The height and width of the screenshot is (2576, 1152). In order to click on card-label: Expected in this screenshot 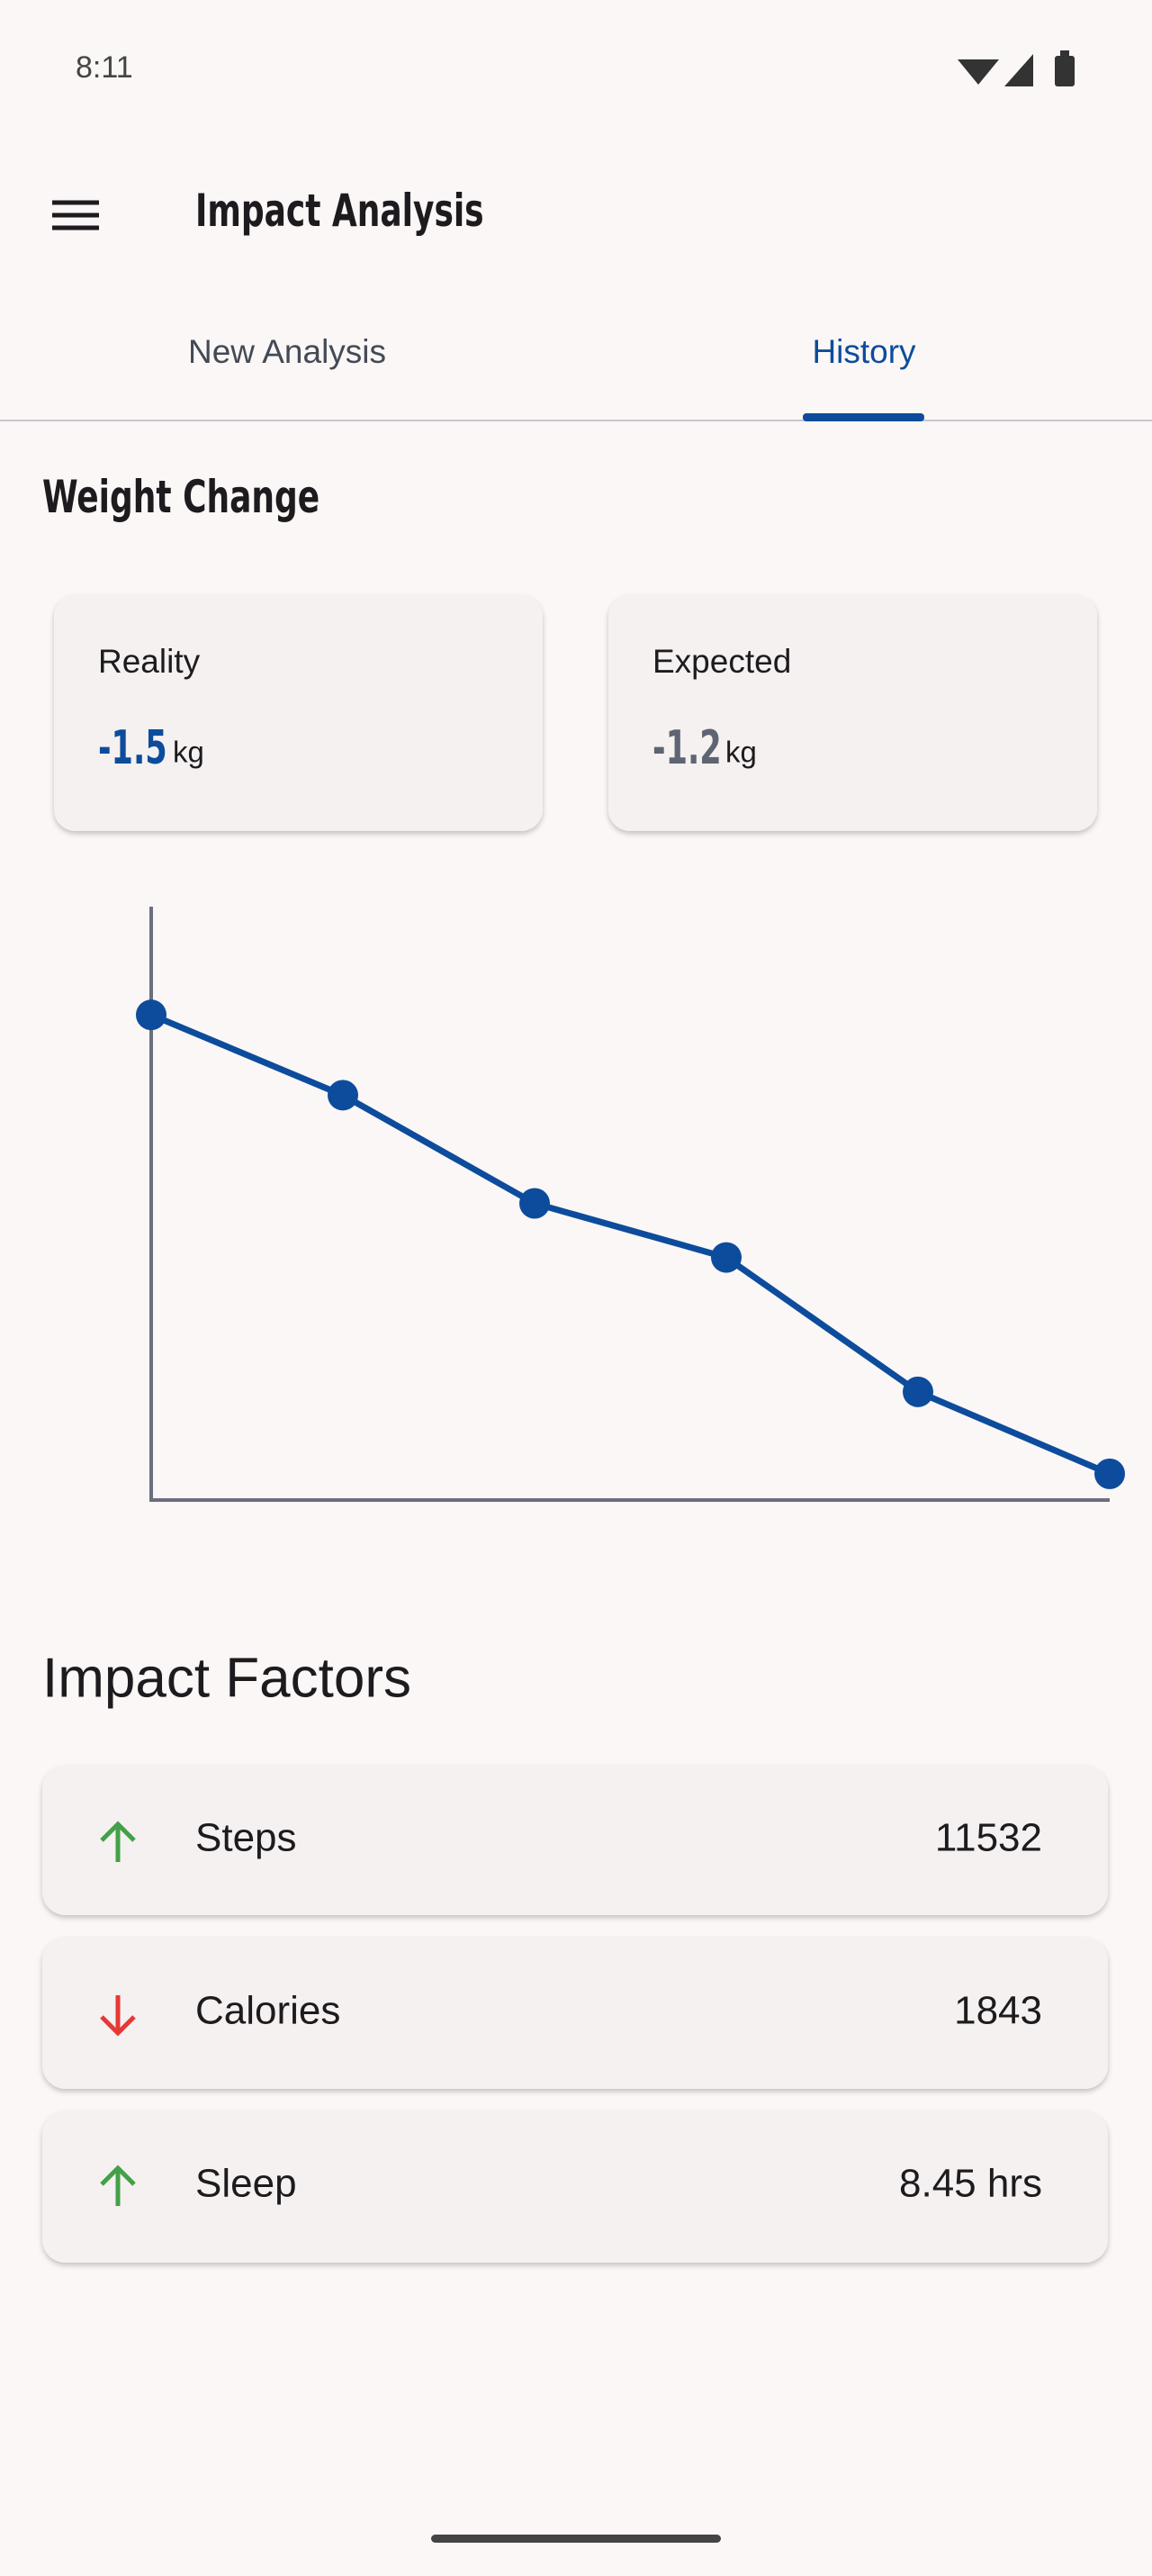, I will do `click(722, 661)`.